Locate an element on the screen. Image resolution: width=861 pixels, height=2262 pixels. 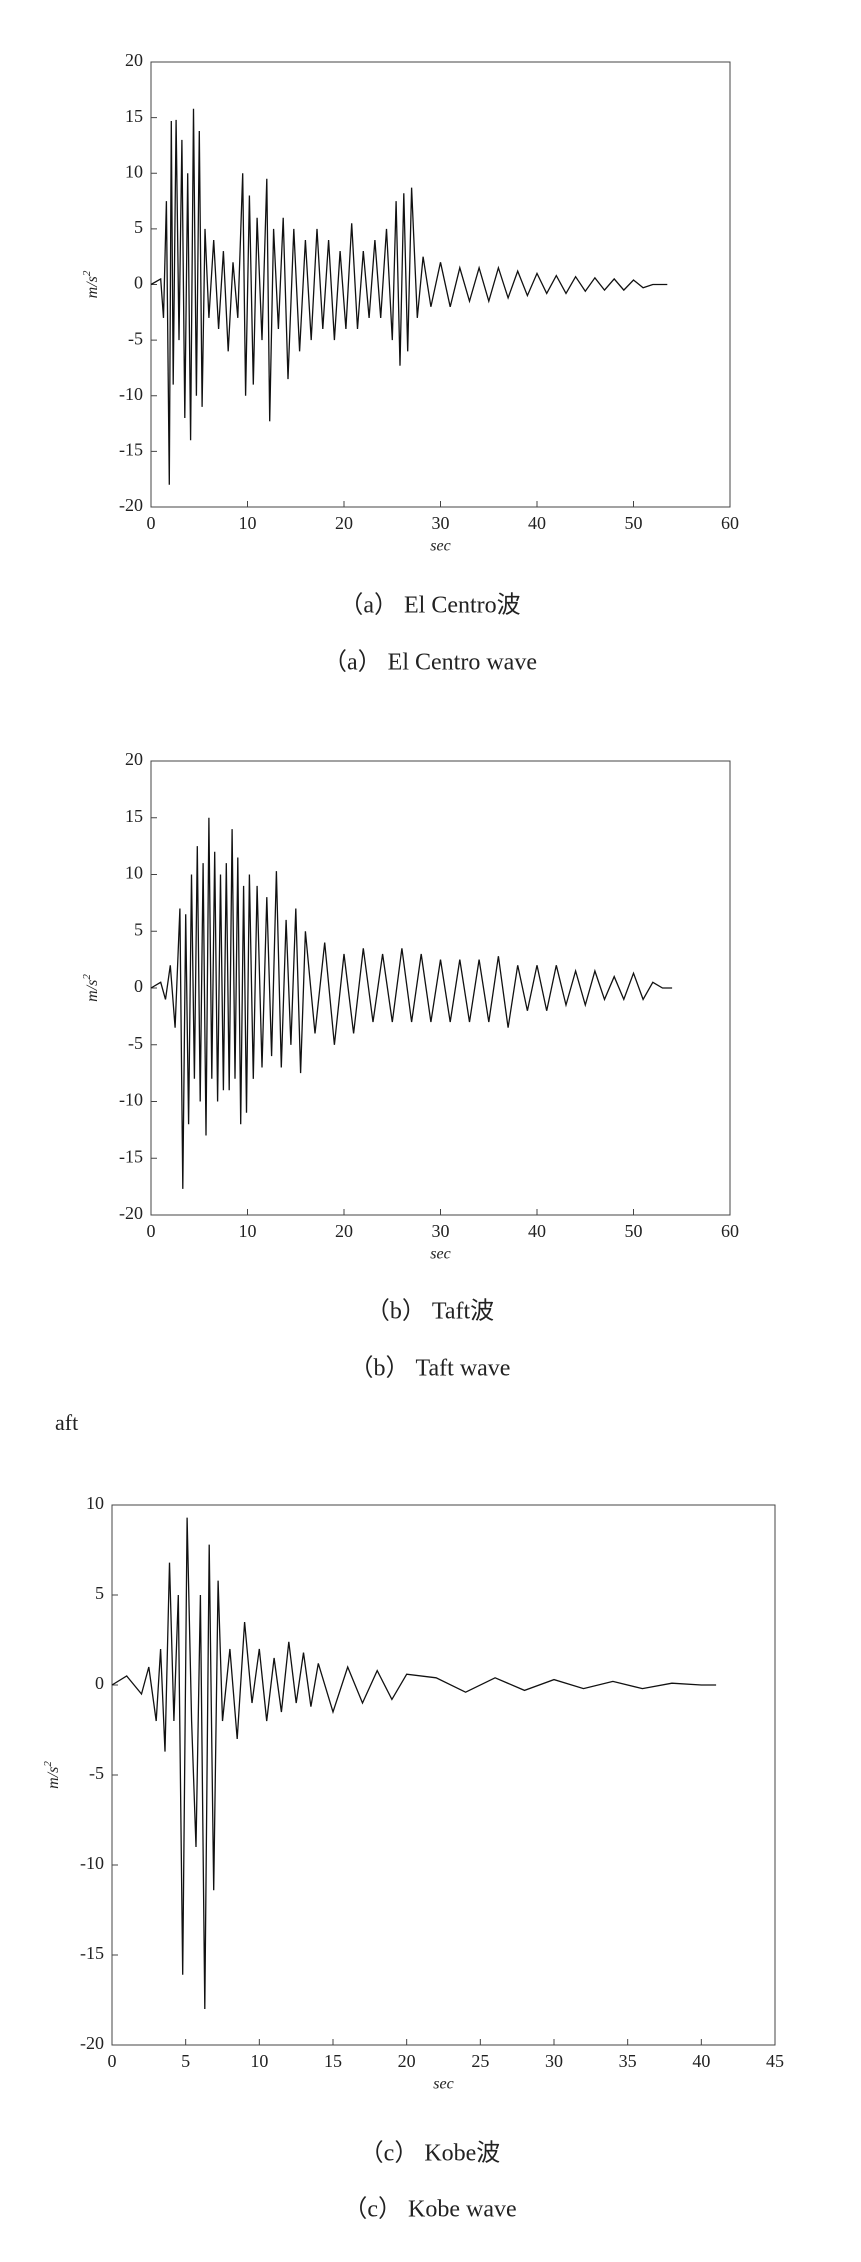
x-tick-label: 15 is located at coordinates (333, 2061).